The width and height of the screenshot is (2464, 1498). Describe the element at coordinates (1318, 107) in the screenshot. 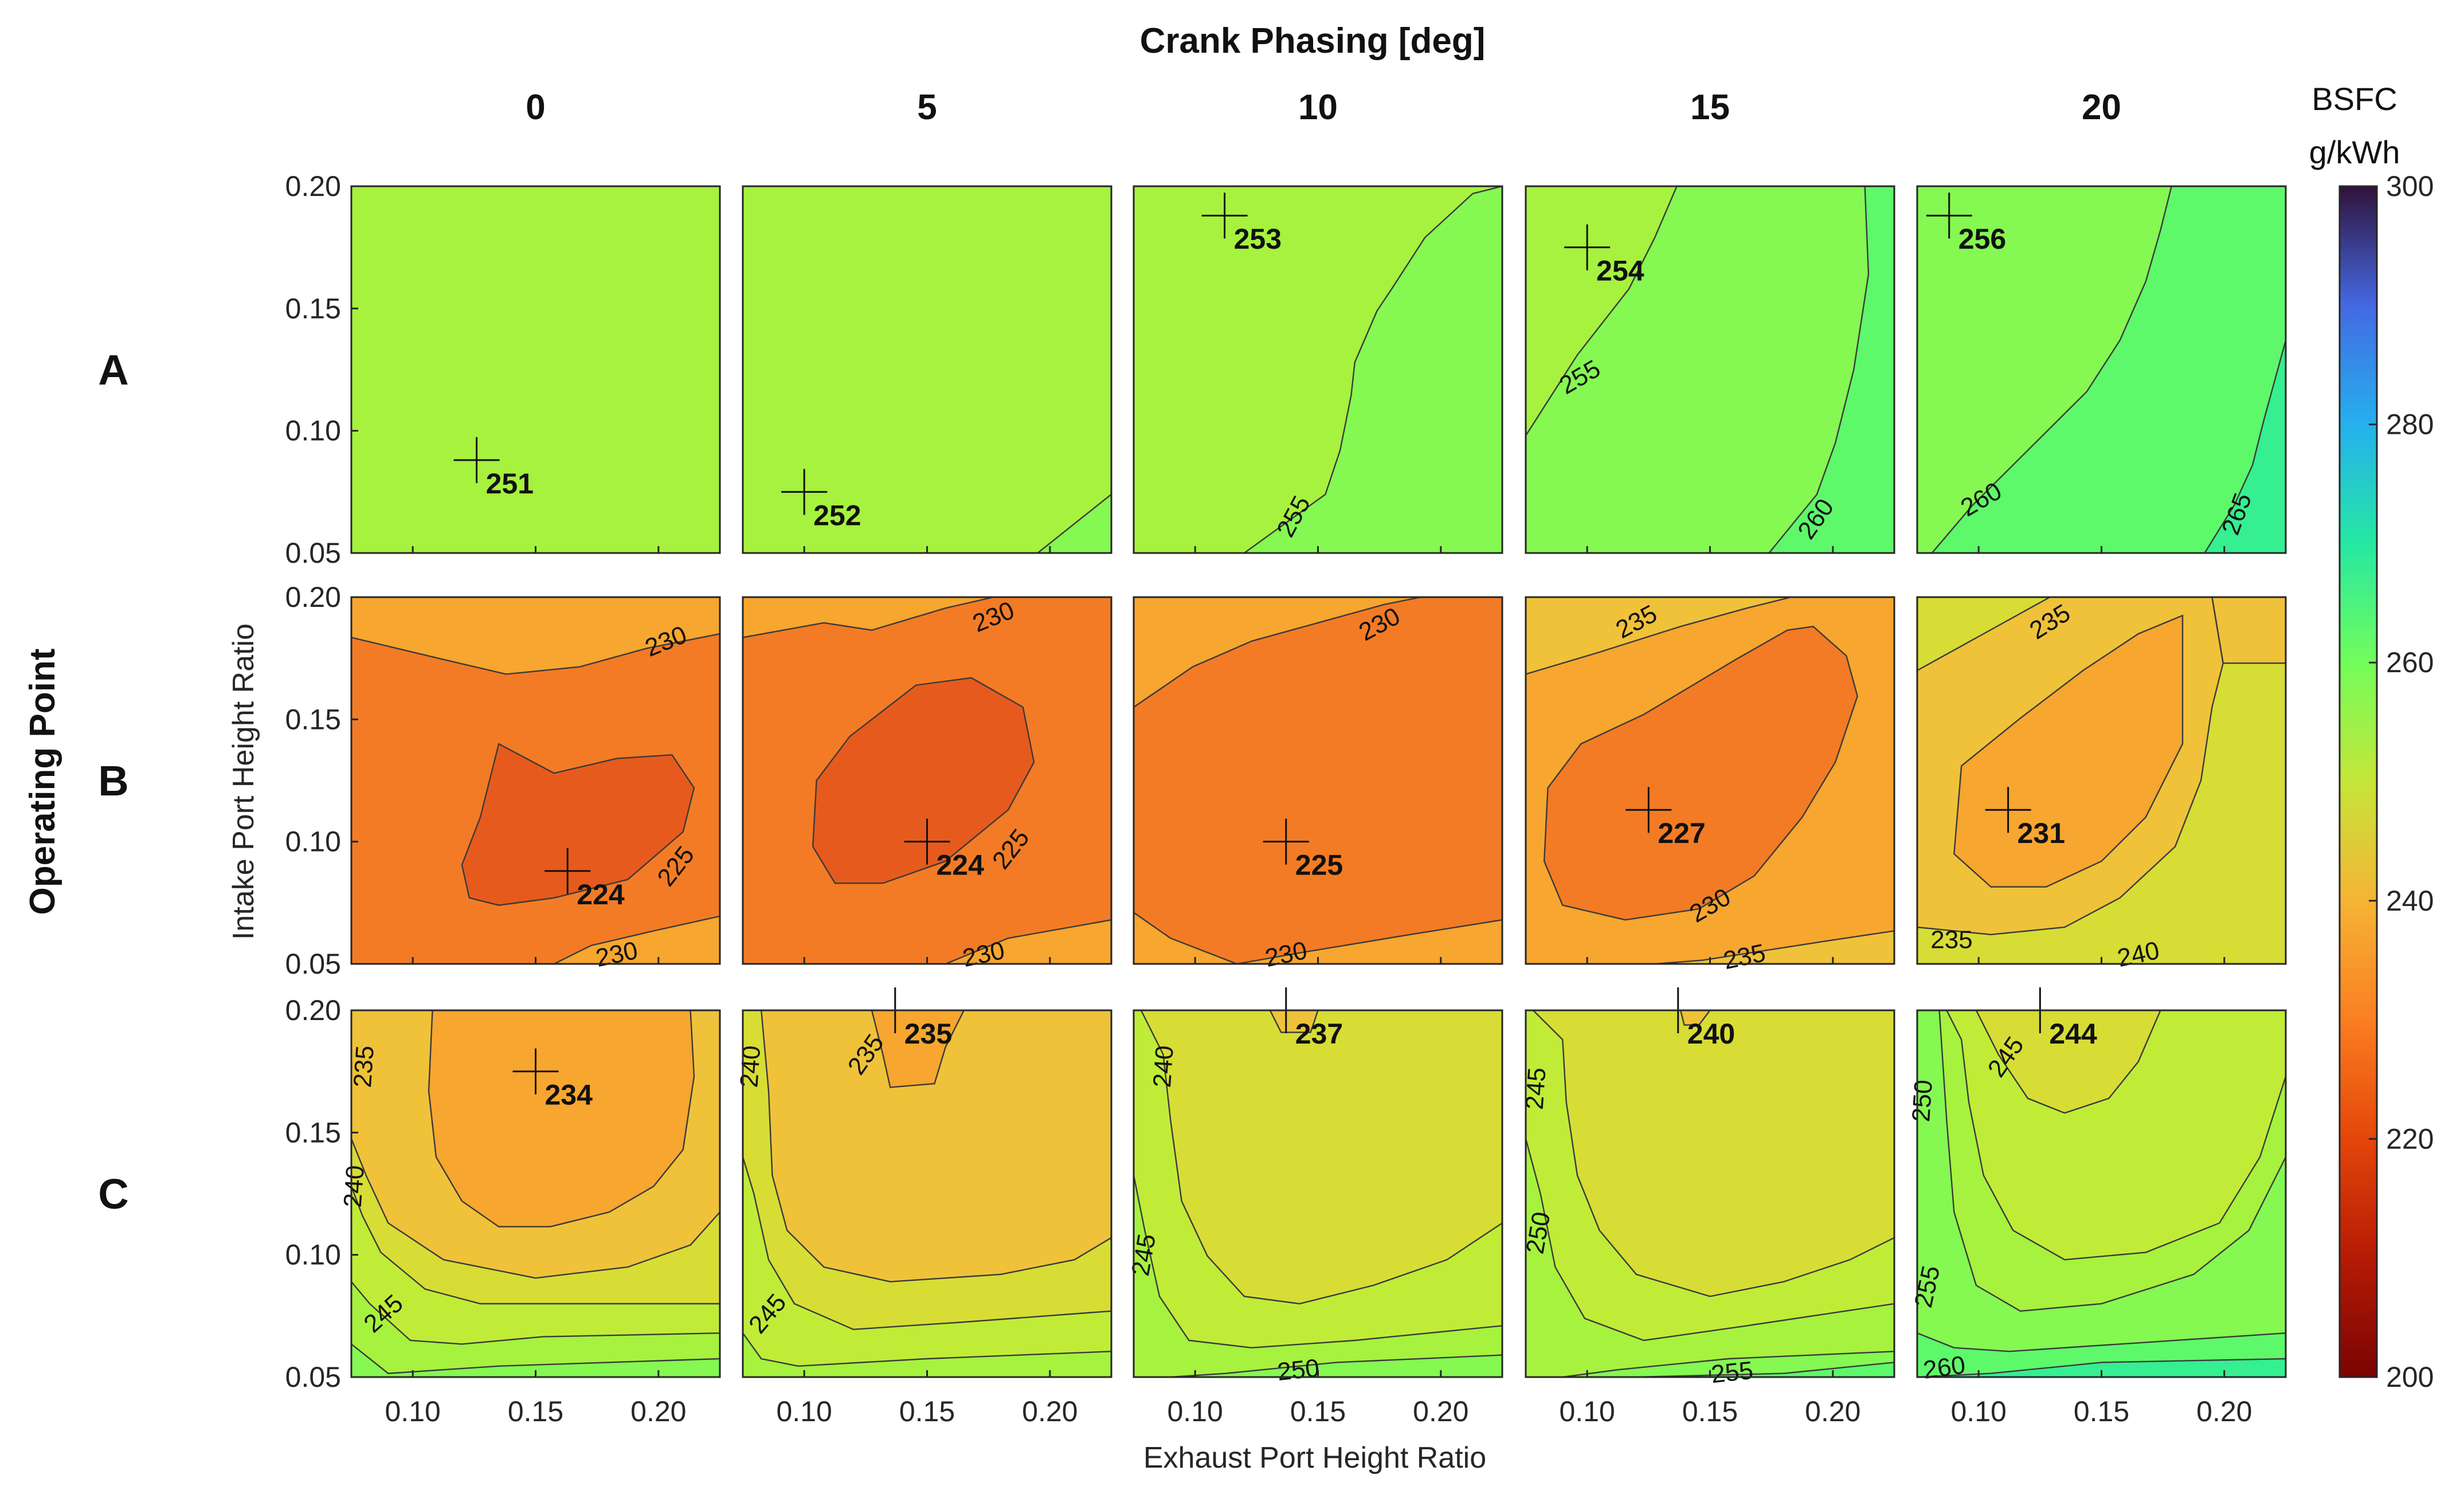

I see `column-header-10: 10` at that location.